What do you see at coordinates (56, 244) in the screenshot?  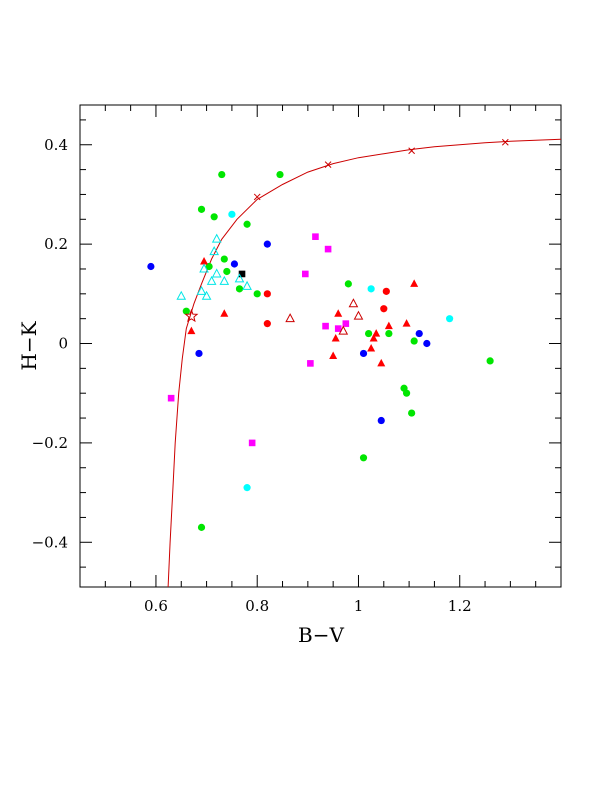 I see `y-tick-label: 0.2` at bounding box center [56, 244].